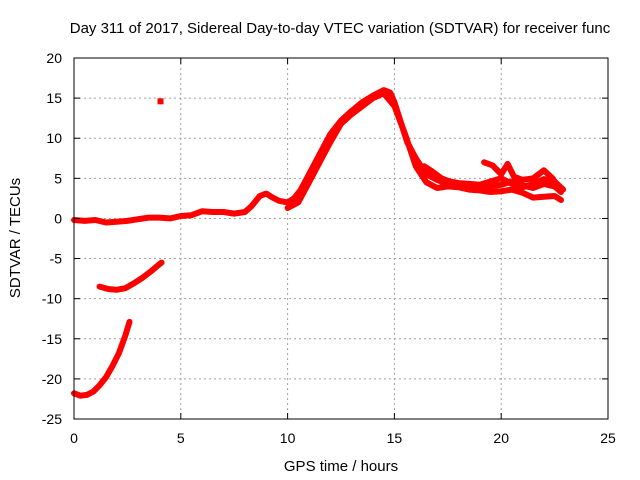  What do you see at coordinates (54, 98) in the screenshot?
I see `y-tick-label: 15` at bounding box center [54, 98].